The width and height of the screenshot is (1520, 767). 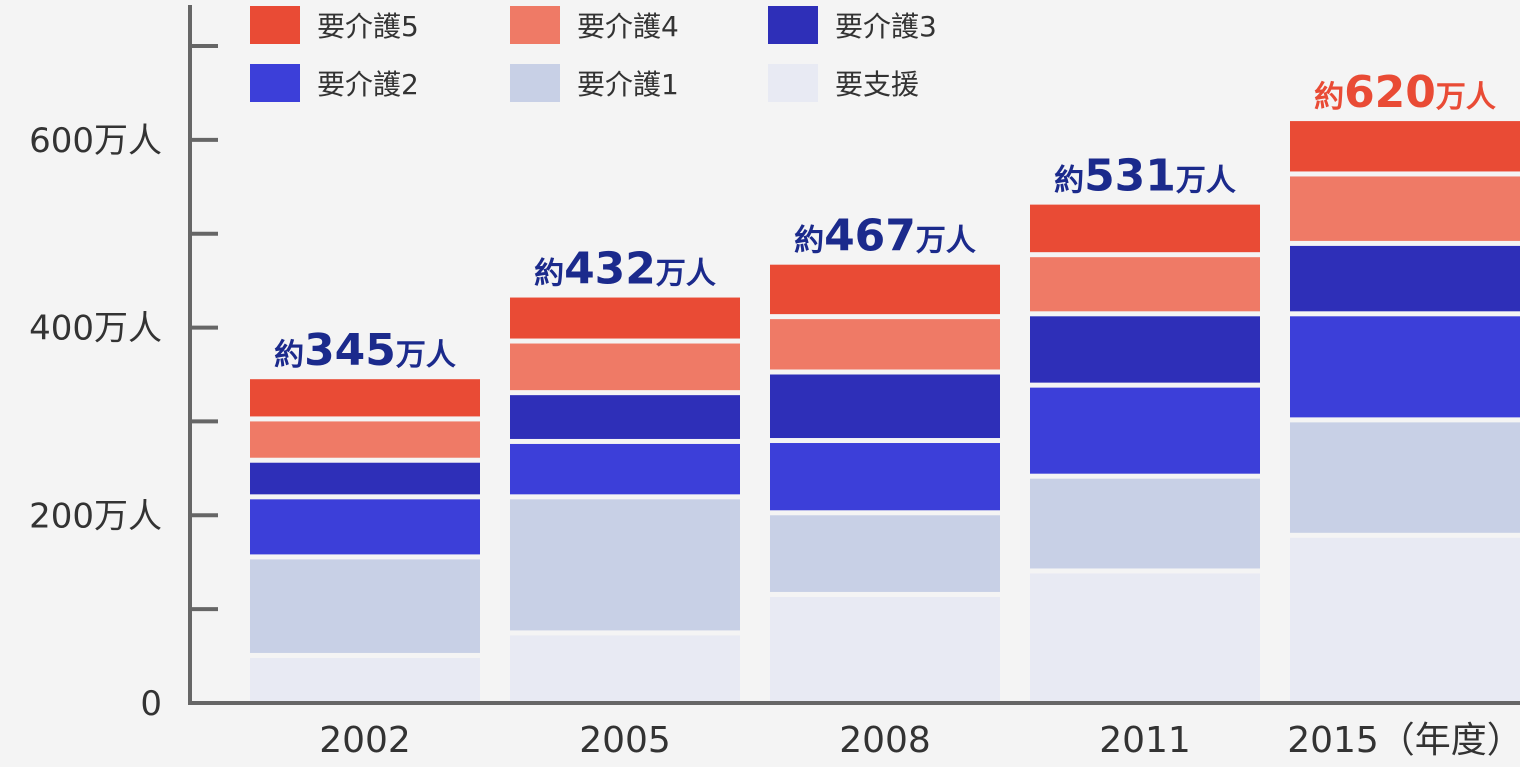 What do you see at coordinates (628, 84) in the screenshot?
I see `legend-label: 要介護1` at bounding box center [628, 84].